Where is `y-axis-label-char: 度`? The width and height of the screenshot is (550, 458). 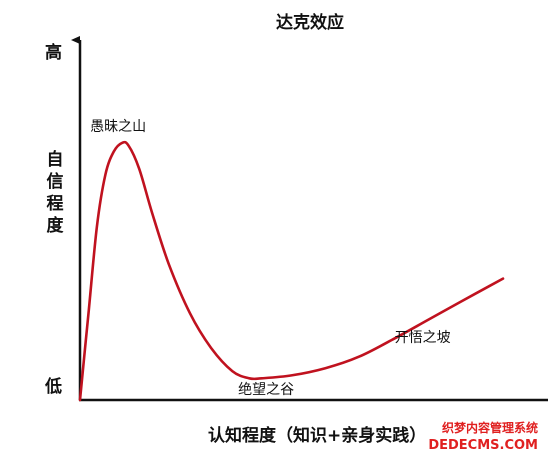 y-axis-label-char: 度 is located at coordinates (56, 225).